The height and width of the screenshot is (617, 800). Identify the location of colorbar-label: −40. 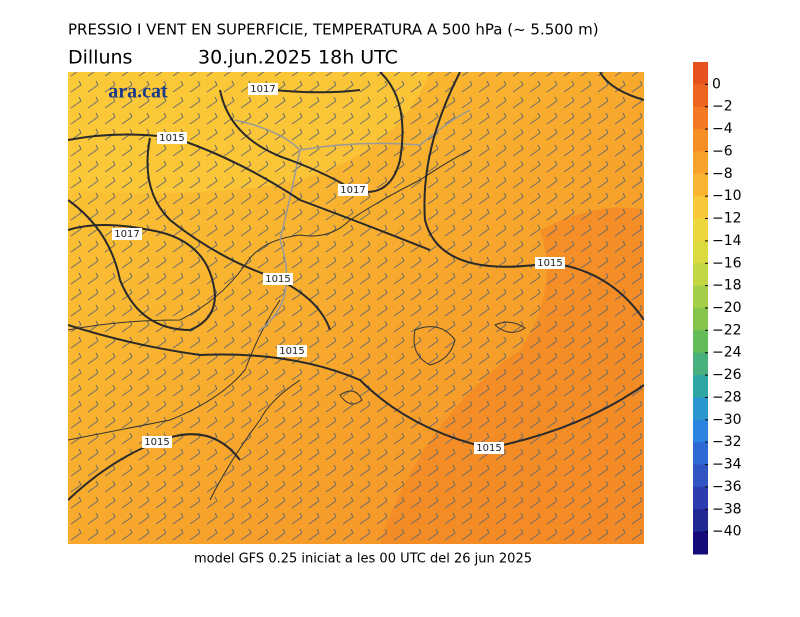
(727, 532).